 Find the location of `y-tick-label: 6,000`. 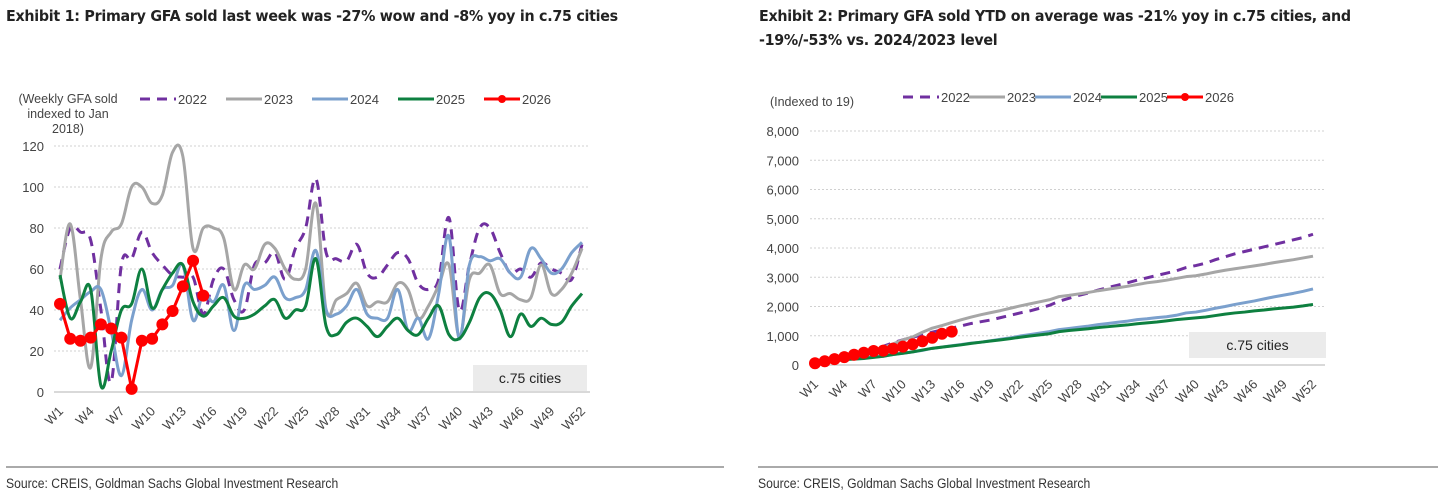

y-tick-label: 6,000 is located at coordinates (782, 190).